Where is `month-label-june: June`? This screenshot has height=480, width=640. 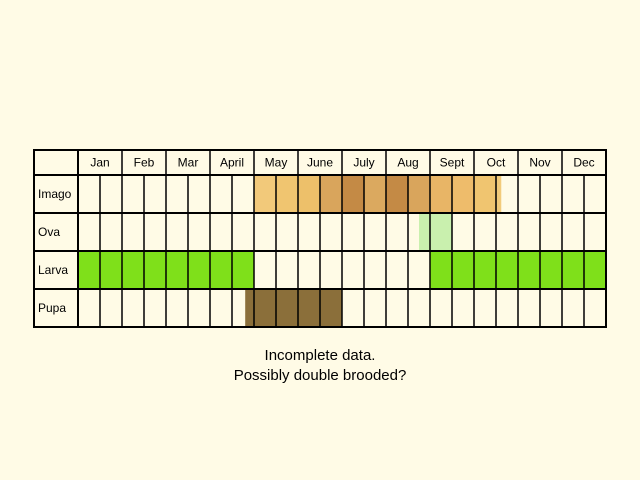
month-label-june: June is located at coordinates (320, 163).